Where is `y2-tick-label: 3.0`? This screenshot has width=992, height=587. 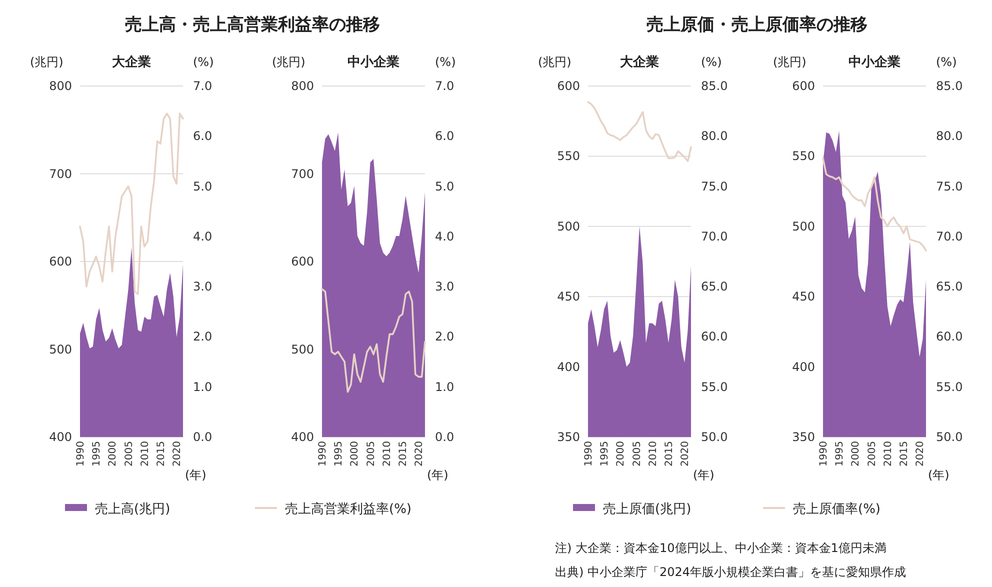 y2-tick-label: 3.0 is located at coordinates (202, 287).